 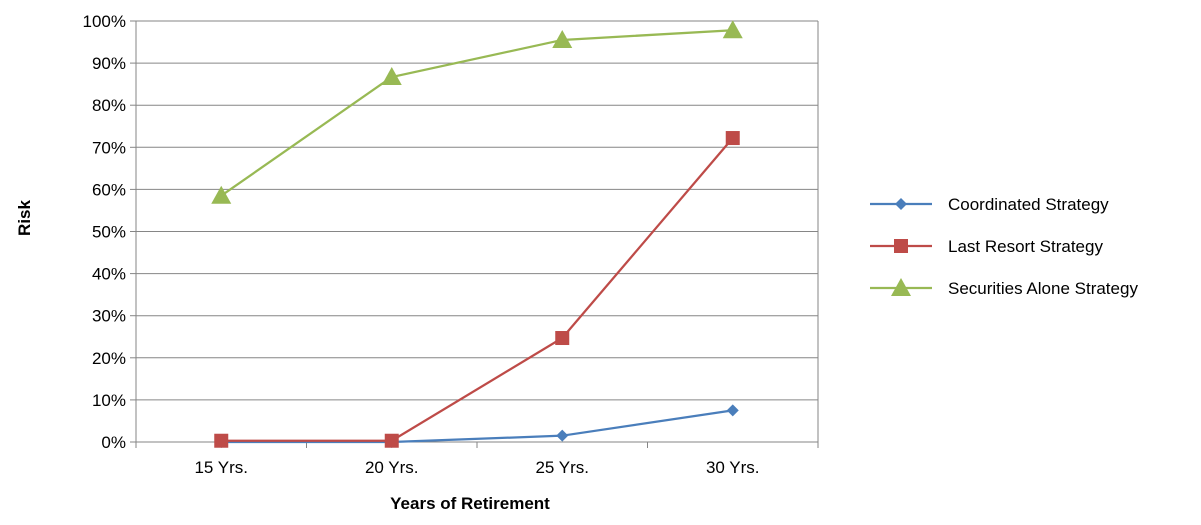 I want to click on y-axis-title: Risk, so click(x=24, y=218).